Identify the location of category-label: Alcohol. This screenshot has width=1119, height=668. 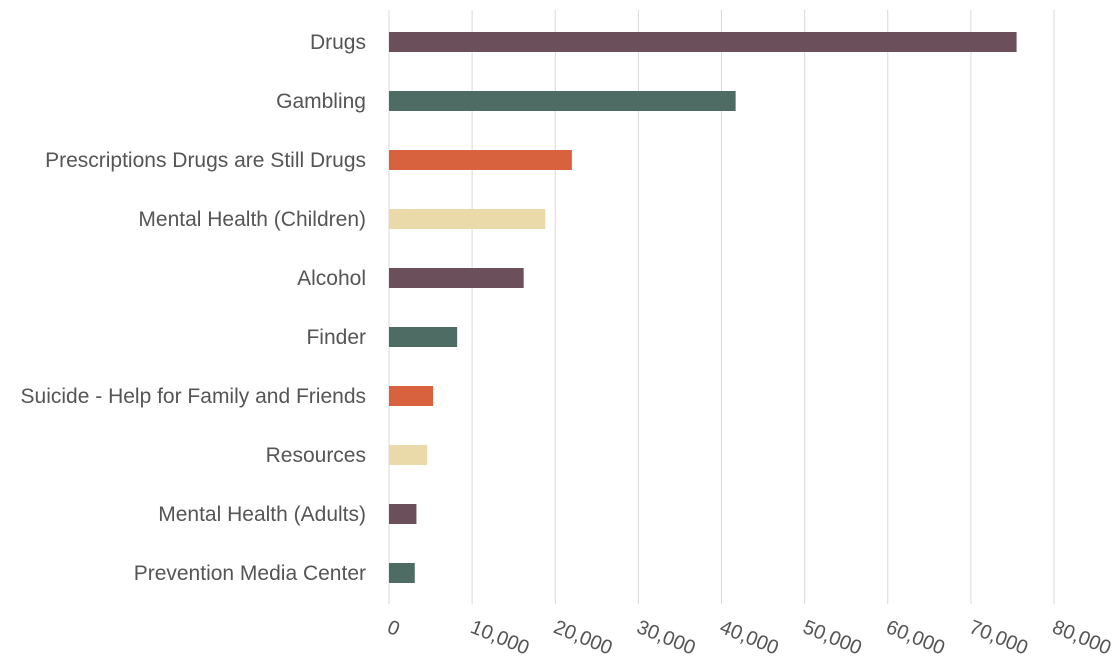
(331, 278).